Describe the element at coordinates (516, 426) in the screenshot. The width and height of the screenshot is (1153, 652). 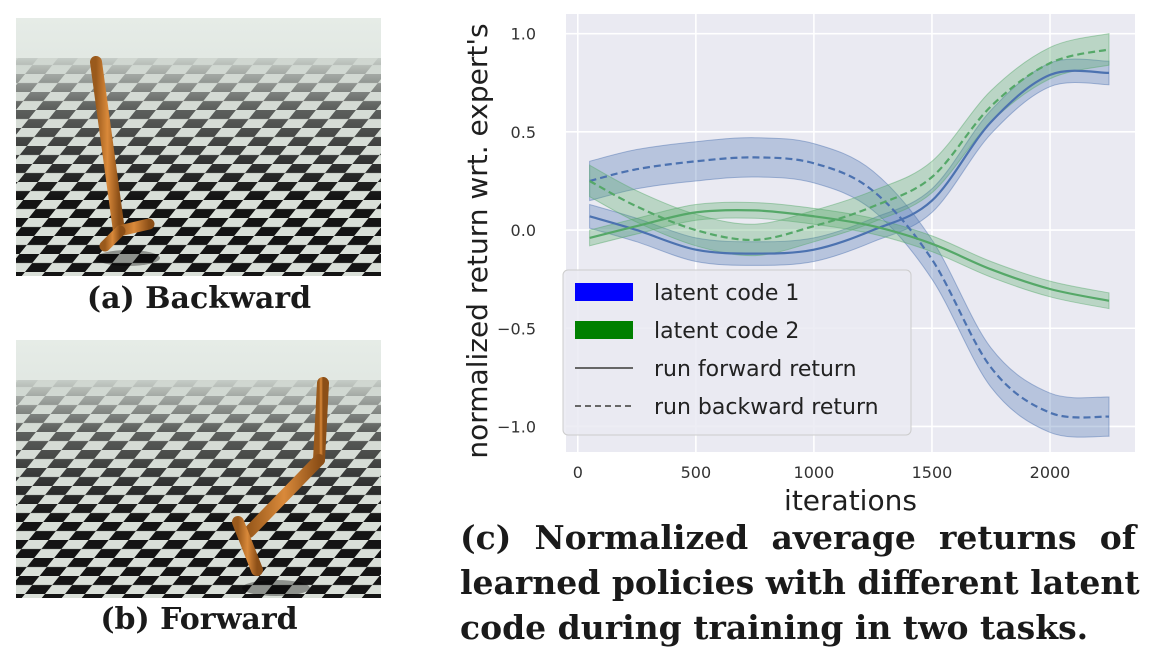
I see `y-tick-label: −1.0` at that location.